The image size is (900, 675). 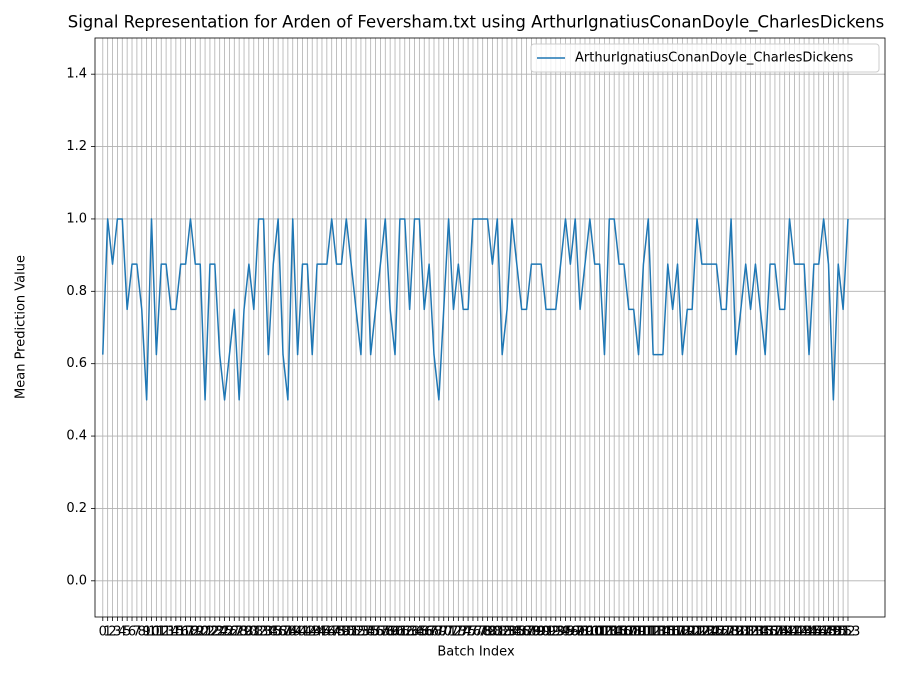 I want to click on x-tick-label: 35, so click(x=273, y=632).